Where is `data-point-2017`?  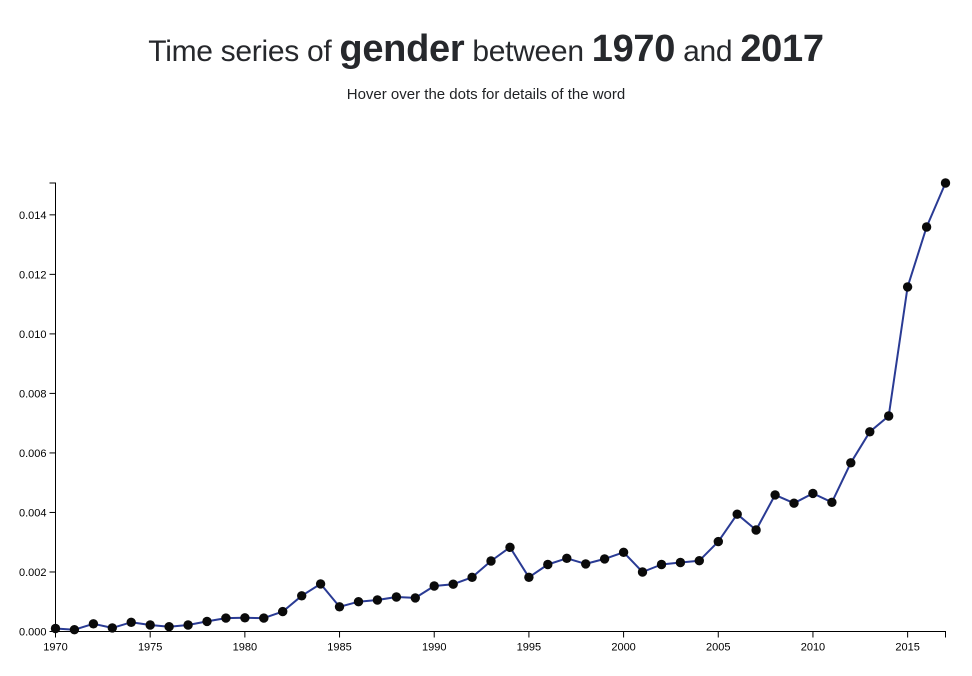
data-point-2017 is located at coordinates (945, 183).